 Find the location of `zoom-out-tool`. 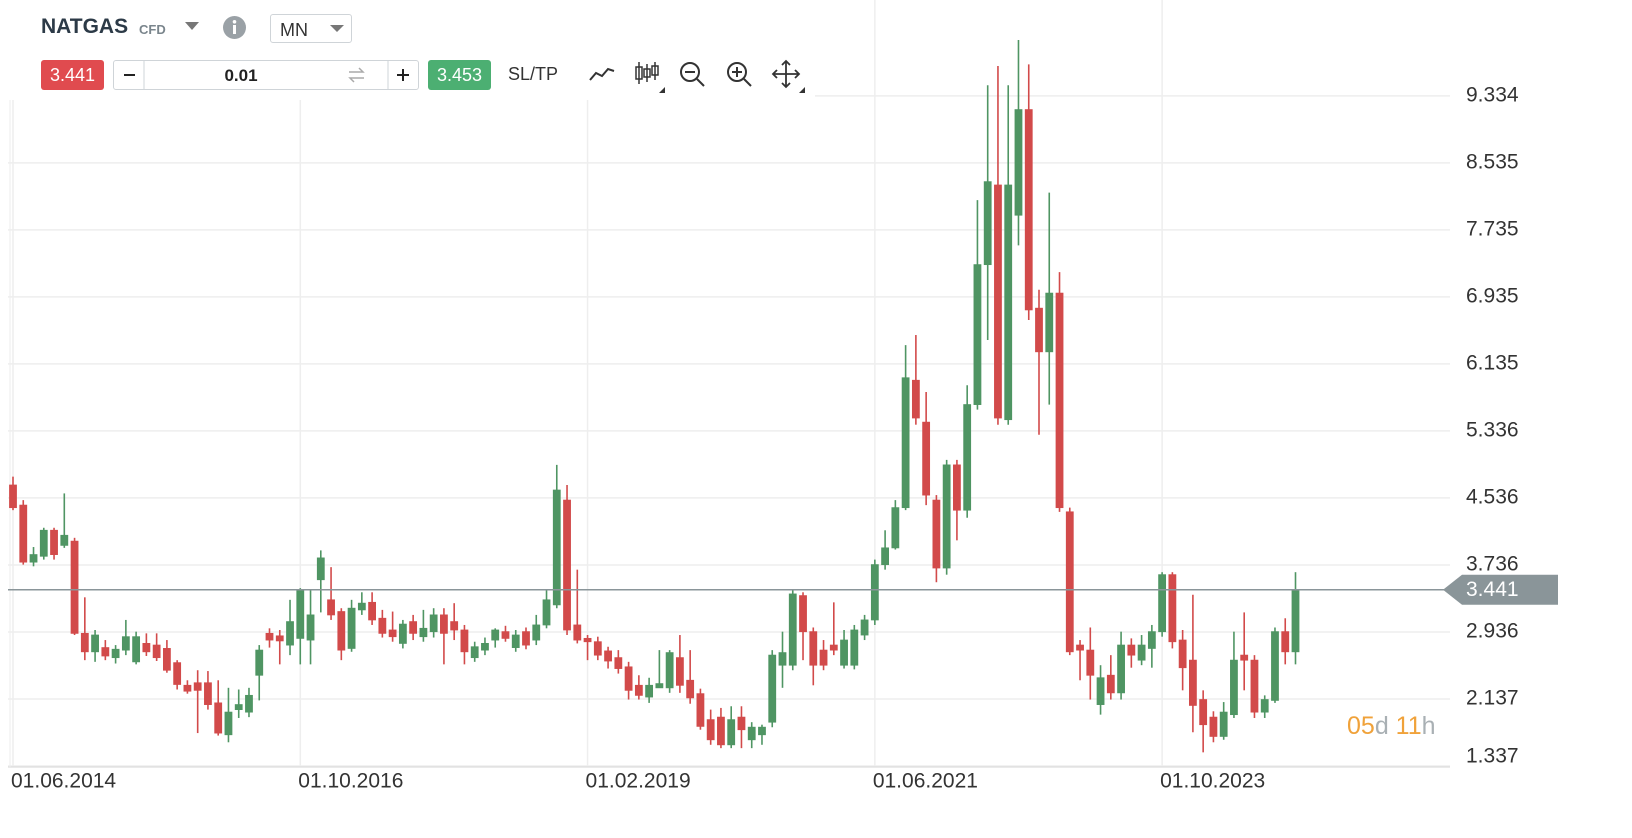

zoom-out-tool is located at coordinates (692, 74).